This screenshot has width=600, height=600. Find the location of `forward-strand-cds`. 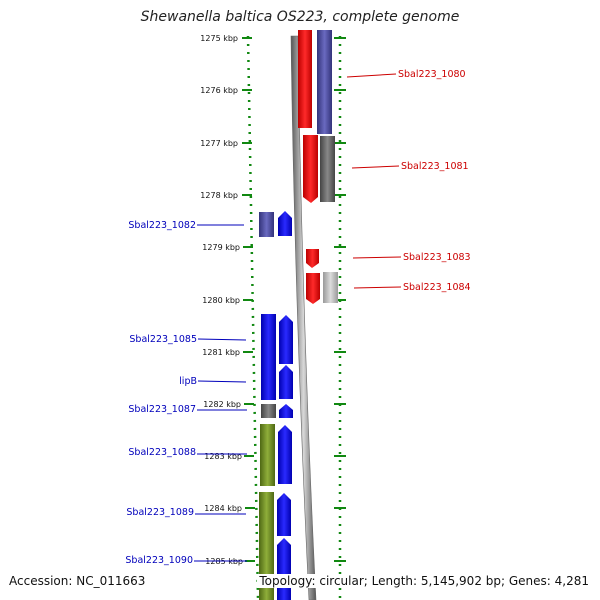

forward-strand-cds is located at coordinates (285, 405).